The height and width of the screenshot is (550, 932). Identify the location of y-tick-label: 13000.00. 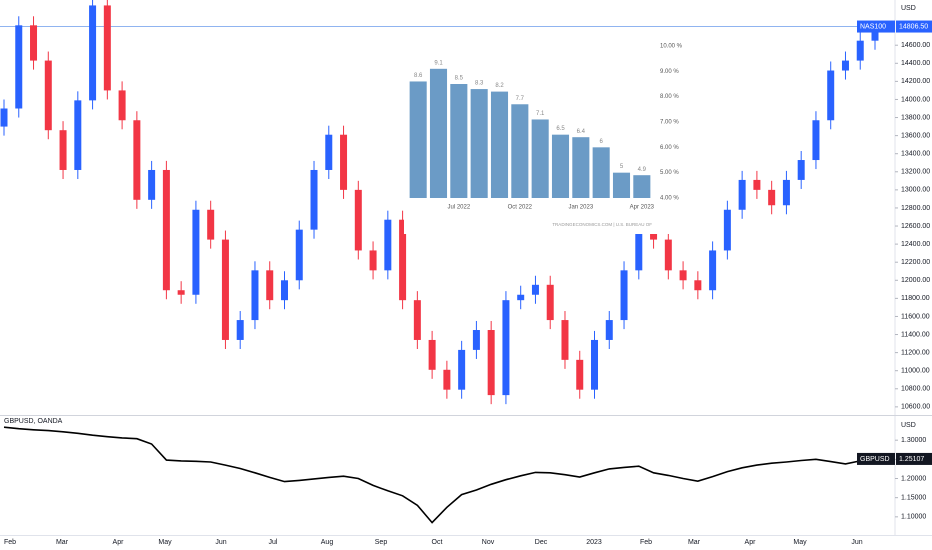
(915, 190).